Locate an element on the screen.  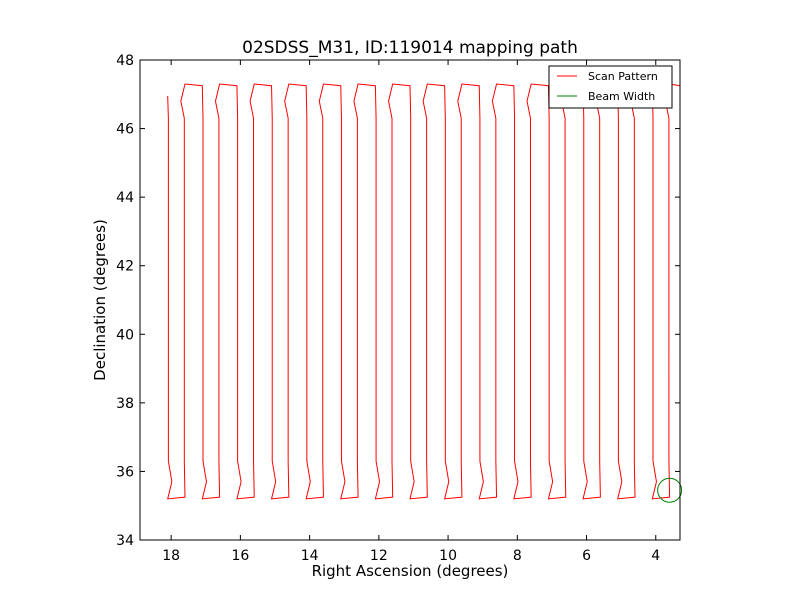
y-tick-label: 36 is located at coordinates (125, 472).